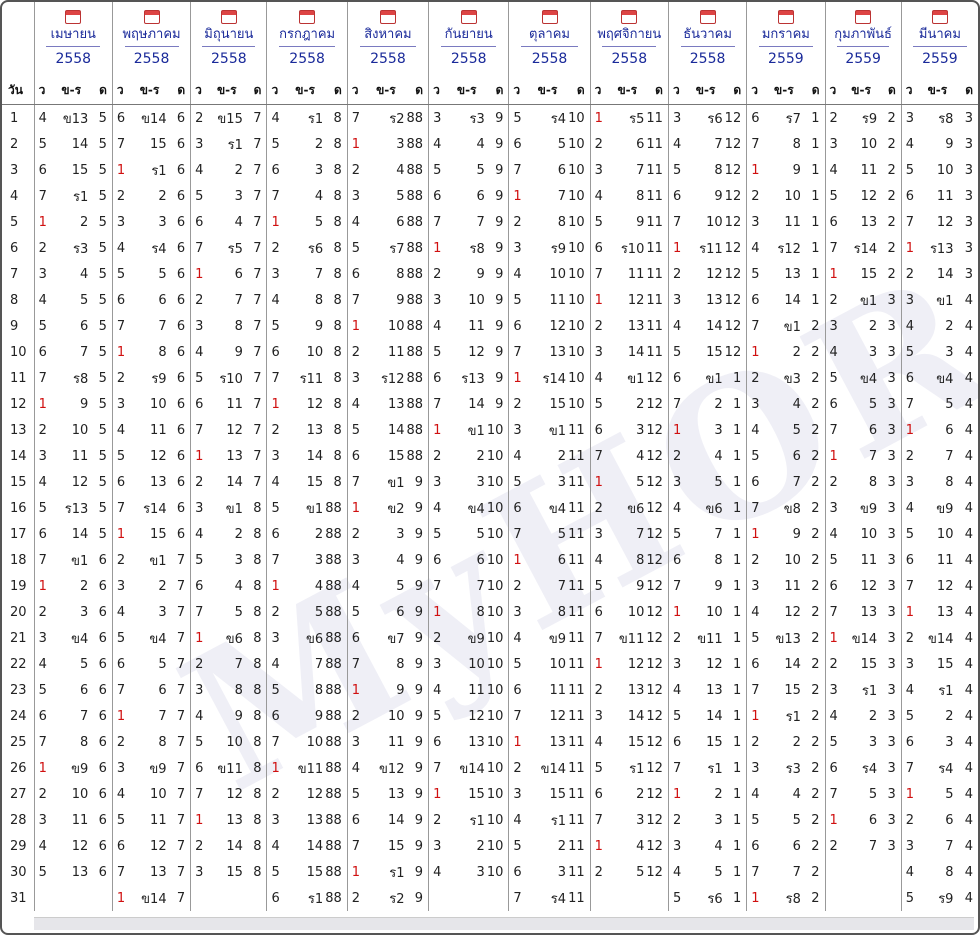  I want to click on lunar-day-value: 11, so click(476, 690).